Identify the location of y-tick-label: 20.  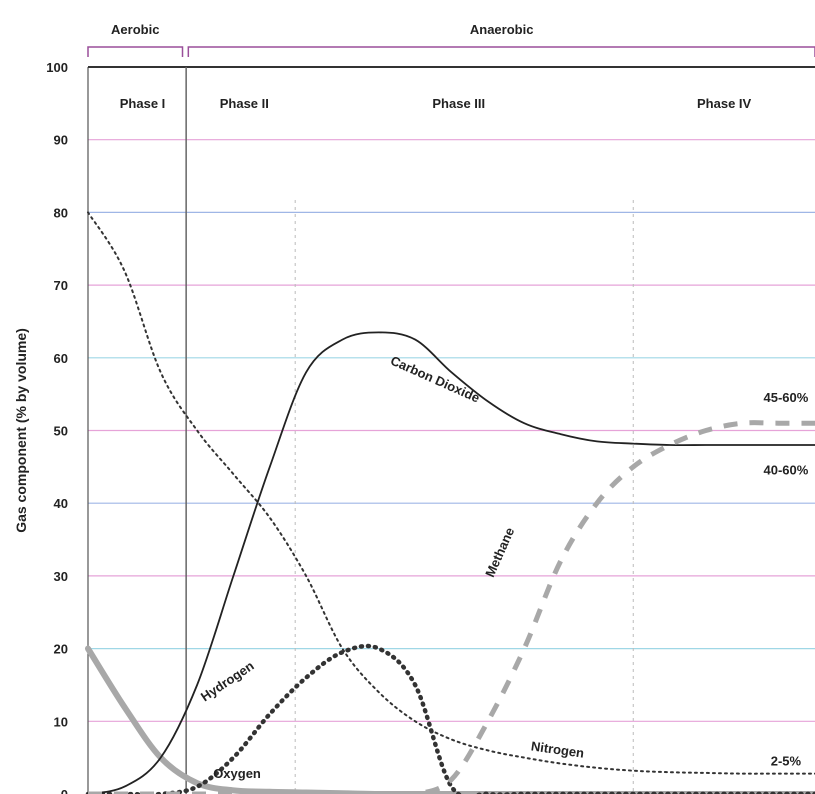
(61, 649).